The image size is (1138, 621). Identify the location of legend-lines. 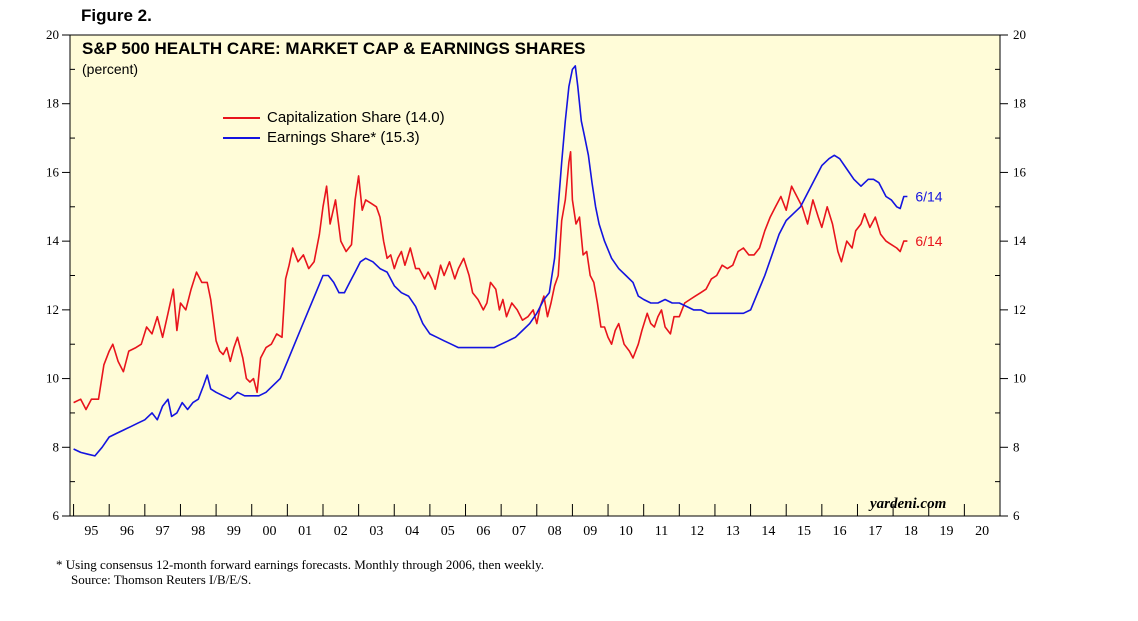
(241, 128).